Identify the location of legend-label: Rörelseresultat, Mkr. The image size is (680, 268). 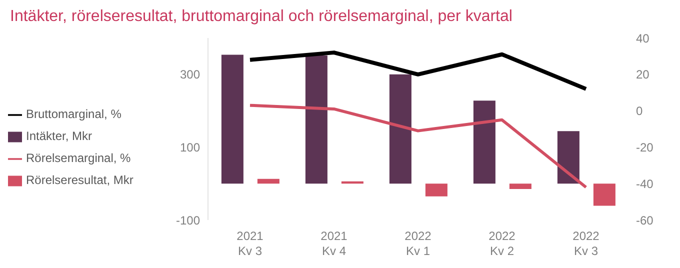
(80, 180).